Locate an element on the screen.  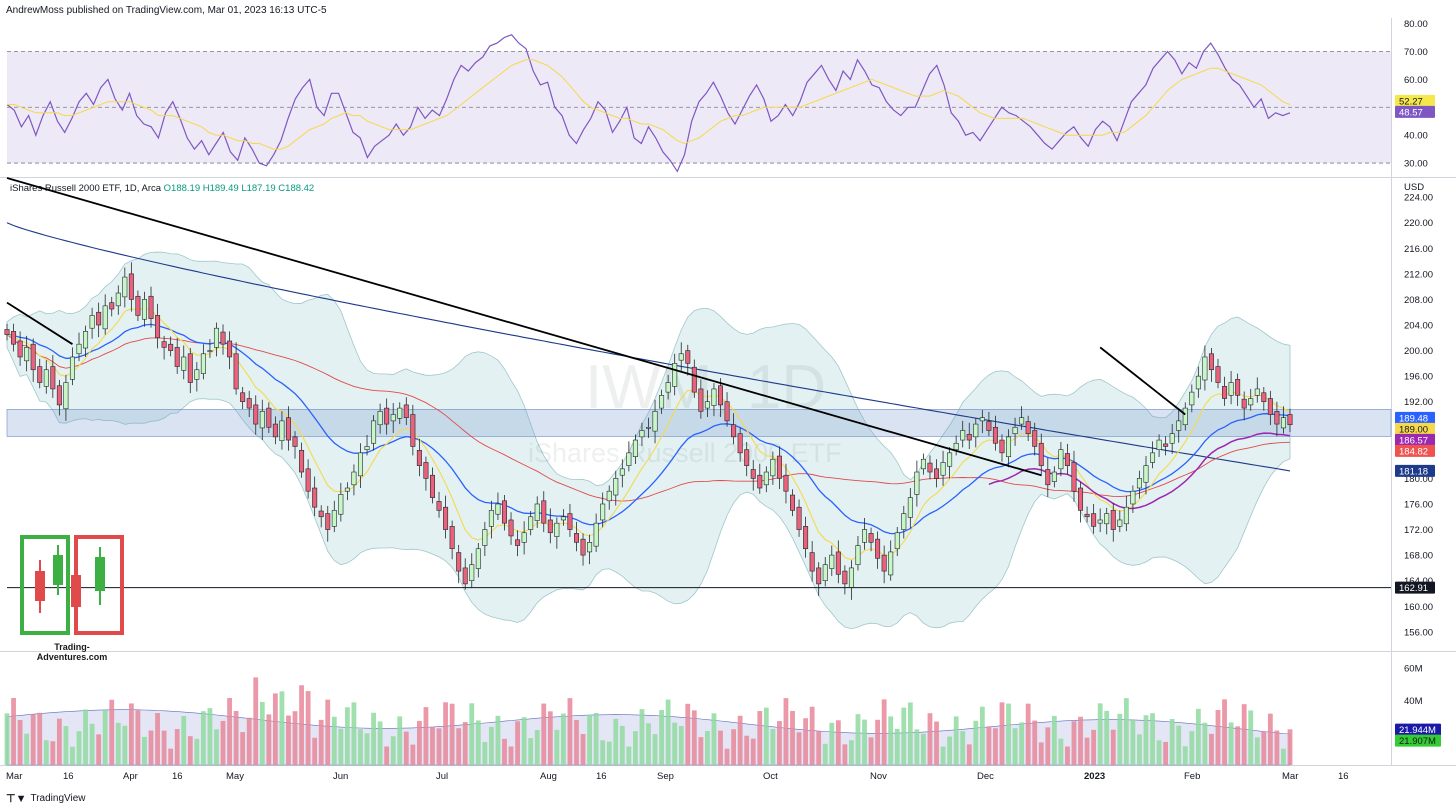
x-axis-label: 16 is located at coordinates (68, 776).